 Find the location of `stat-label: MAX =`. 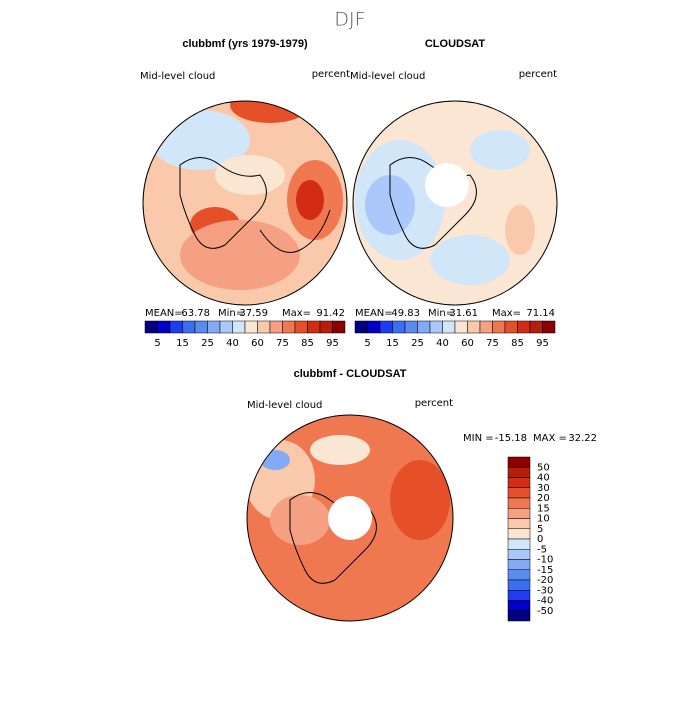

stat-label: MAX = is located at coordinates (550, 438).